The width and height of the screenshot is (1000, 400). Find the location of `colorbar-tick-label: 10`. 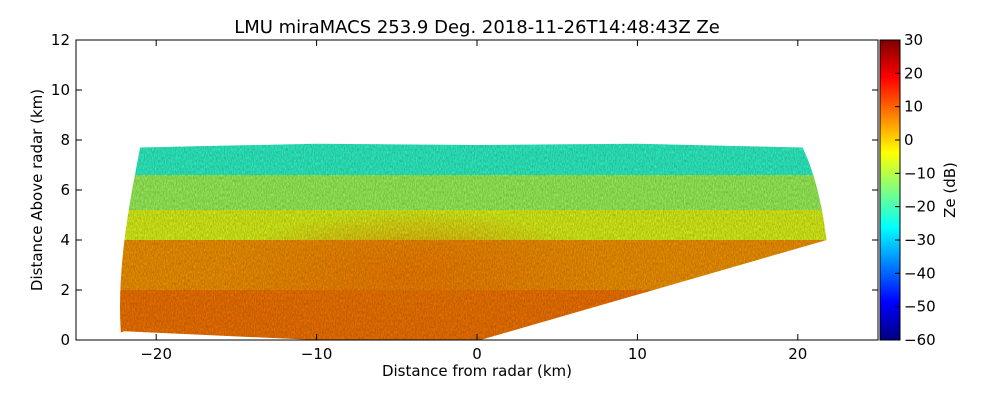

colorbar-tick-label: 10 is located at coordinates (913, 107).